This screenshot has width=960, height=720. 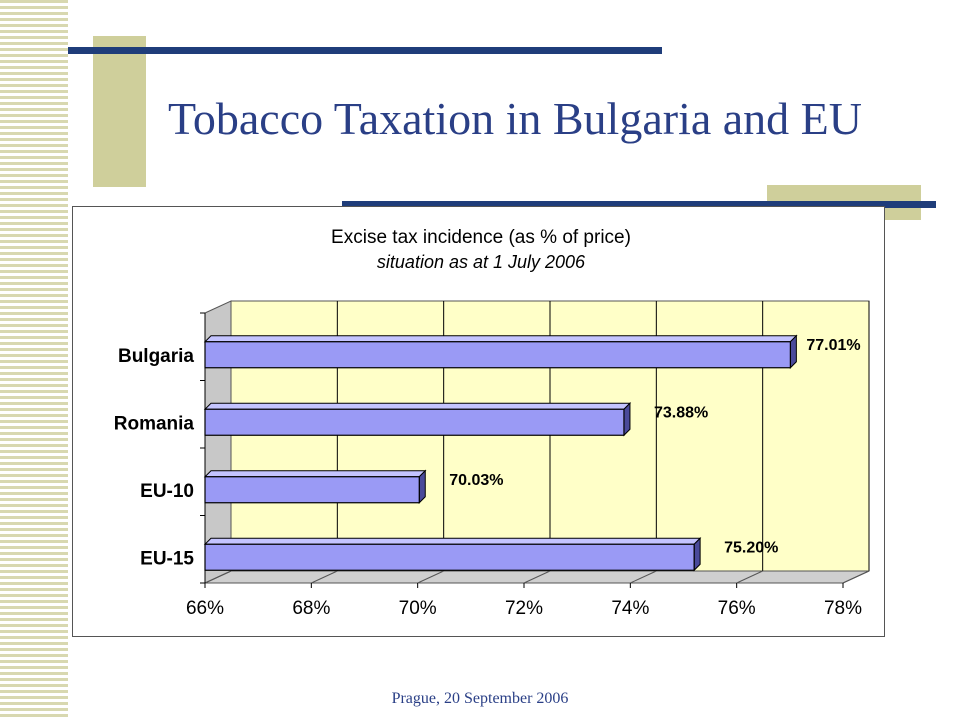 I want to click on slide-title: Tobacco Taxation in Bulgaria and EU, so click(x=515, y=118).